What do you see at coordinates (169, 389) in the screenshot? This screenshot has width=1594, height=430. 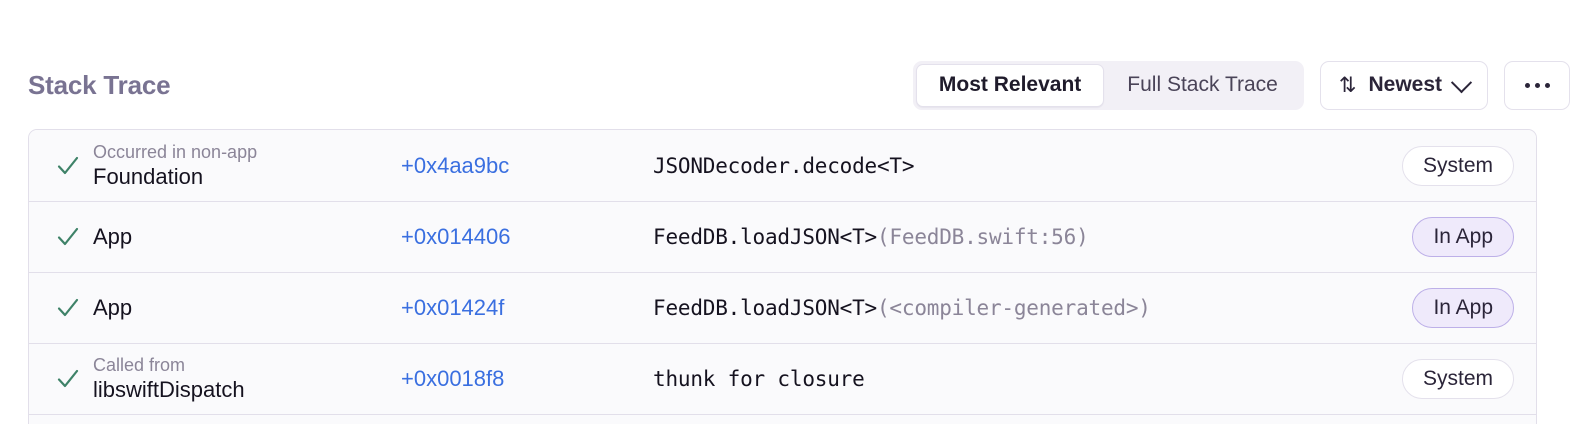 I see `frame-package-name: libswiftDispatch` at bounding box center [169, 389].